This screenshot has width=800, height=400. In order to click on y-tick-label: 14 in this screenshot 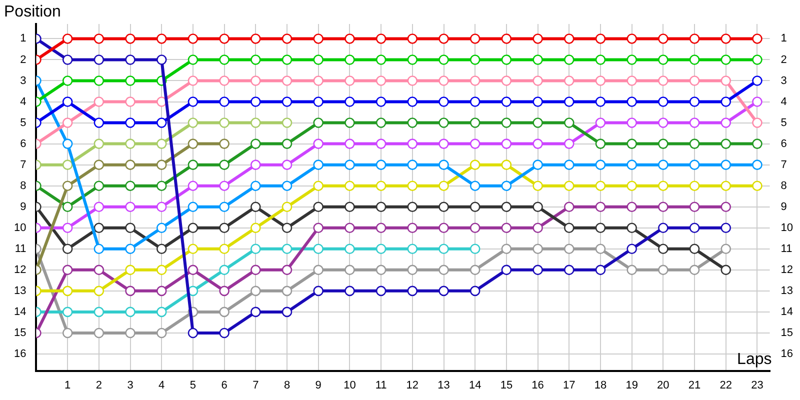, I will do `click(20, 312)`.